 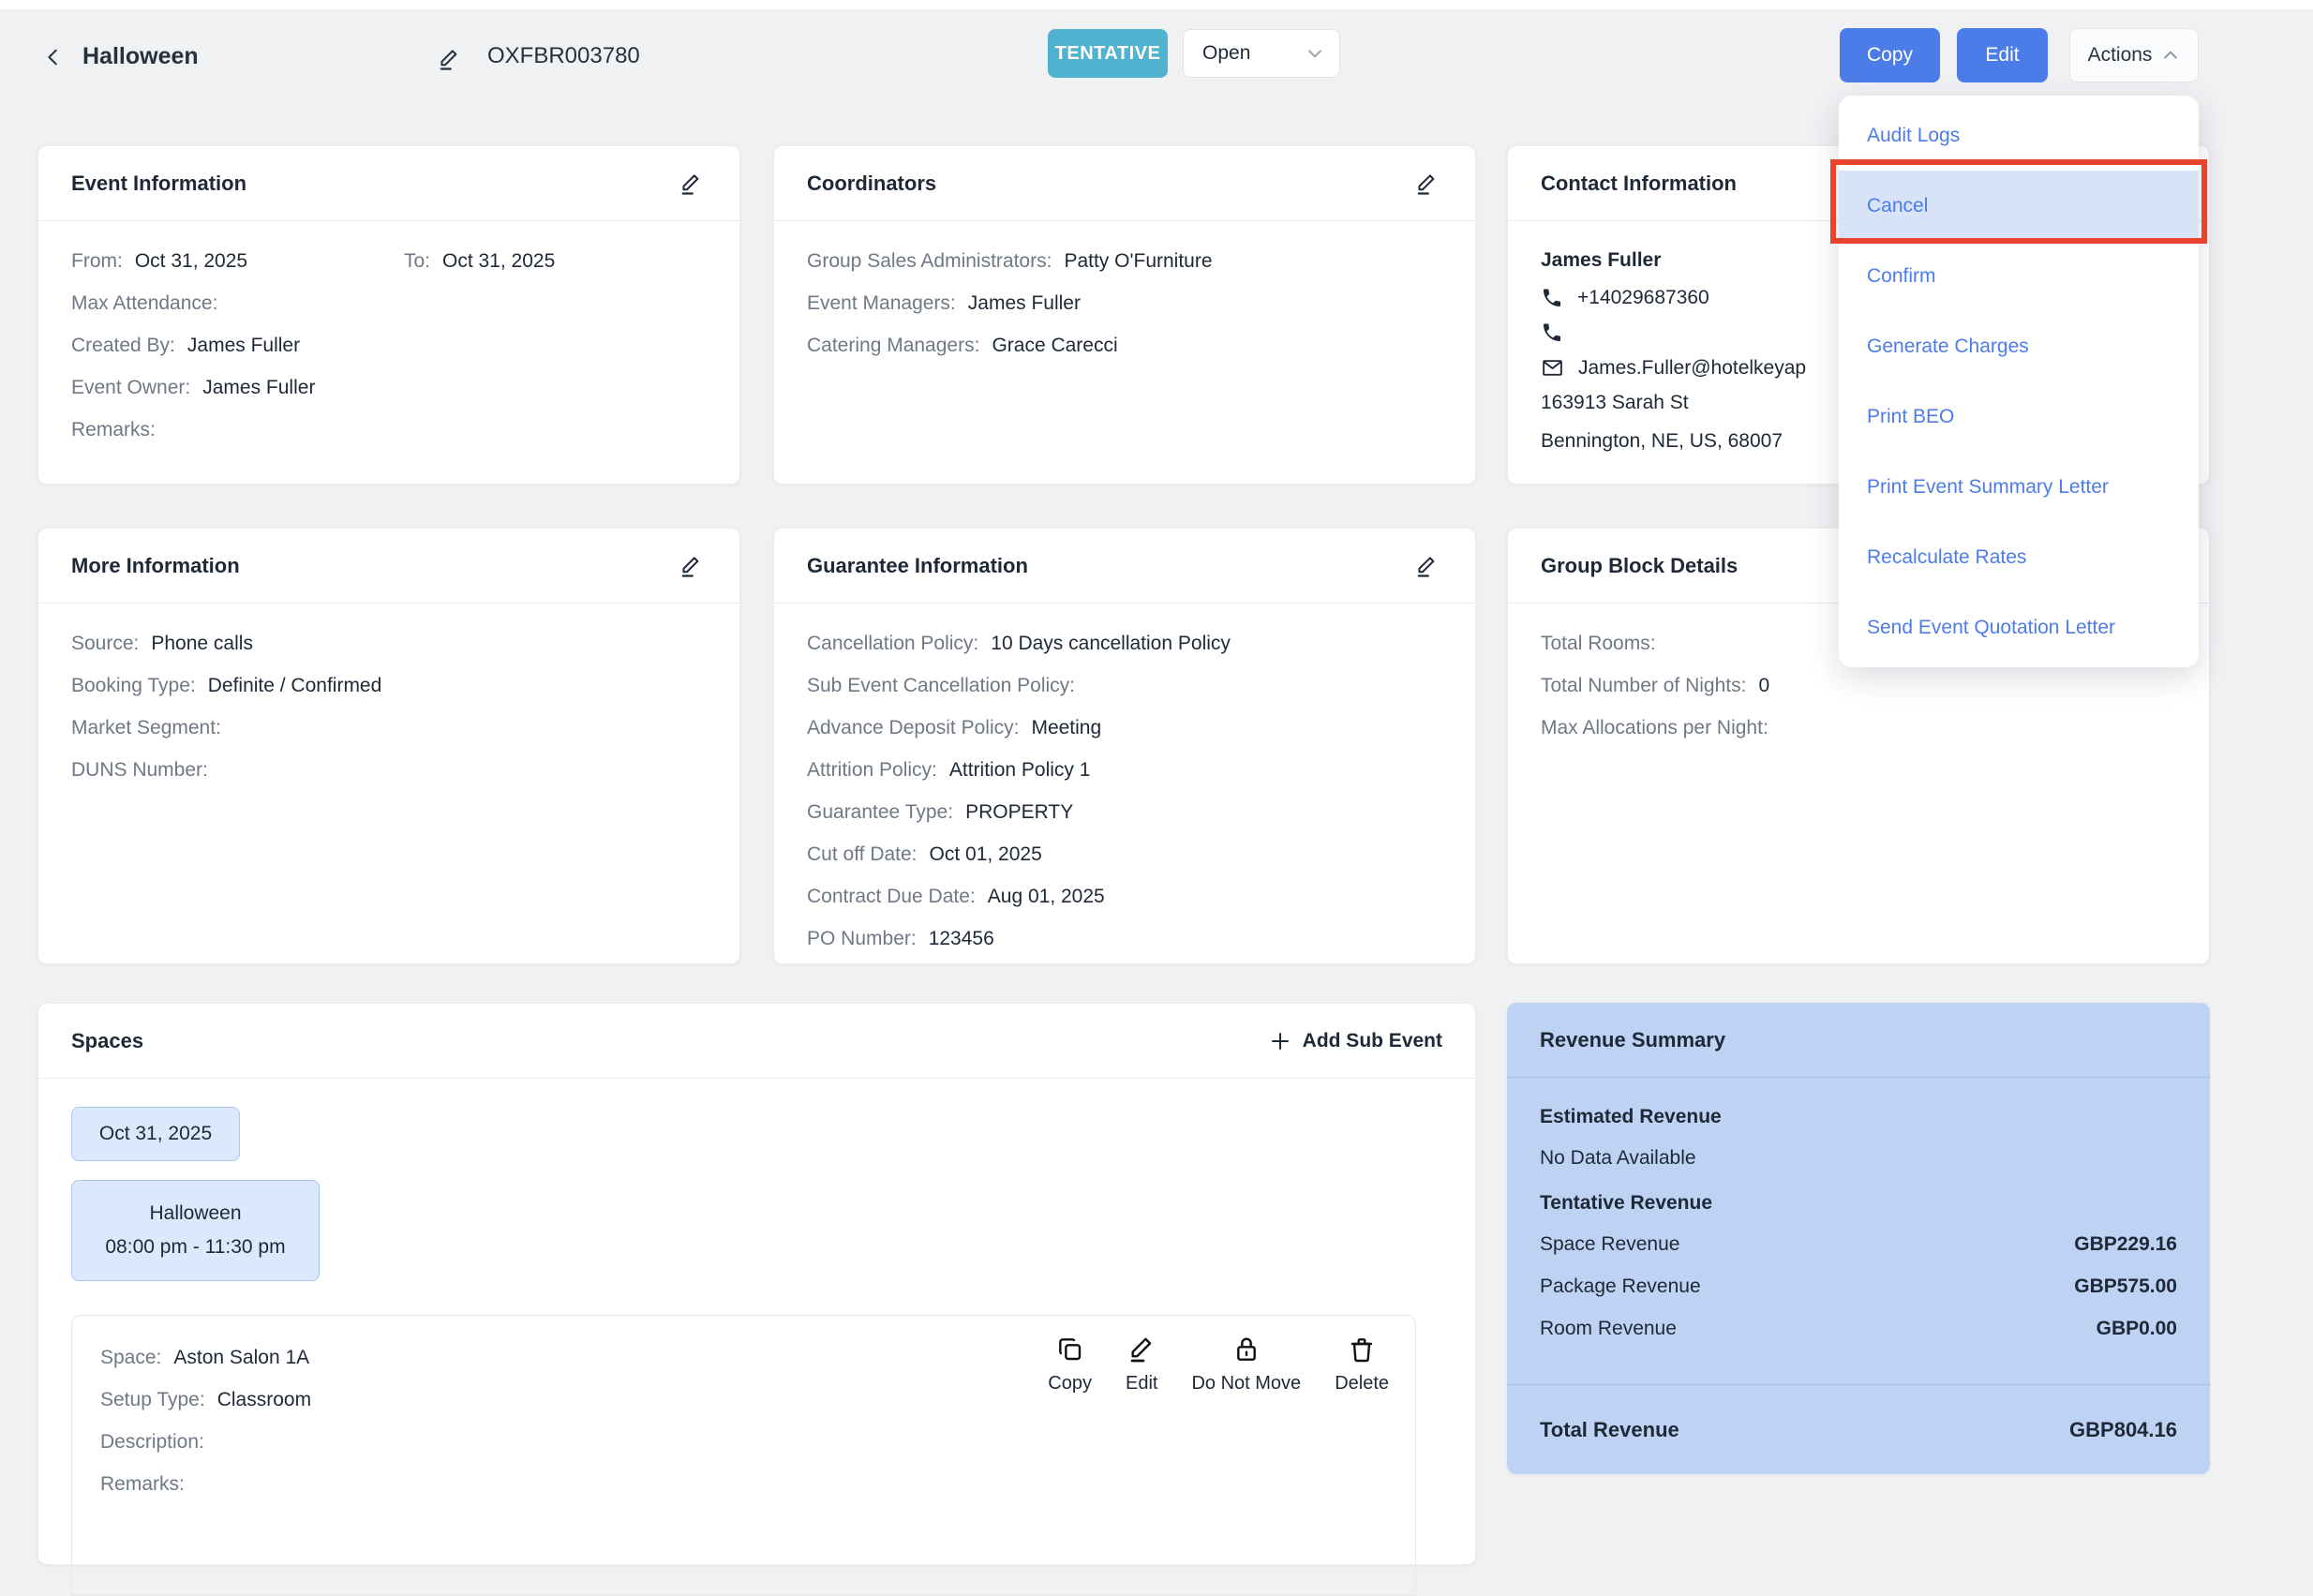 I want to click on card-title: Event Information, so click(x=159, y=183).